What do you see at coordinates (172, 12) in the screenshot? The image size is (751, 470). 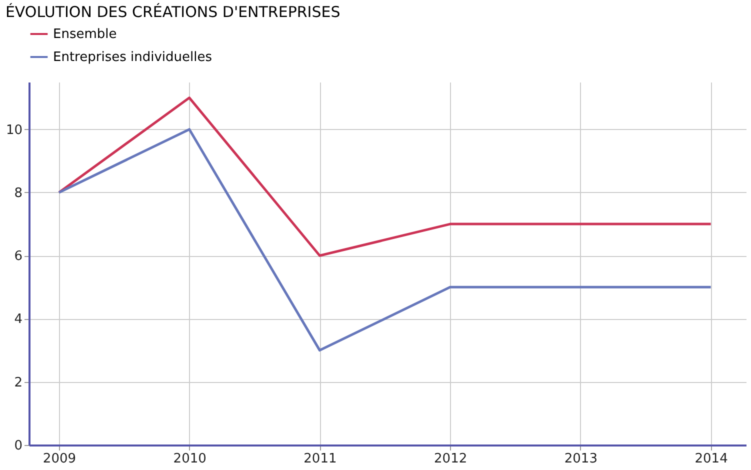 I see `chart-title: ÉVOLUTION DES CRÉATIONS D'ENTREPRISES` at bounding box center [172, 12].